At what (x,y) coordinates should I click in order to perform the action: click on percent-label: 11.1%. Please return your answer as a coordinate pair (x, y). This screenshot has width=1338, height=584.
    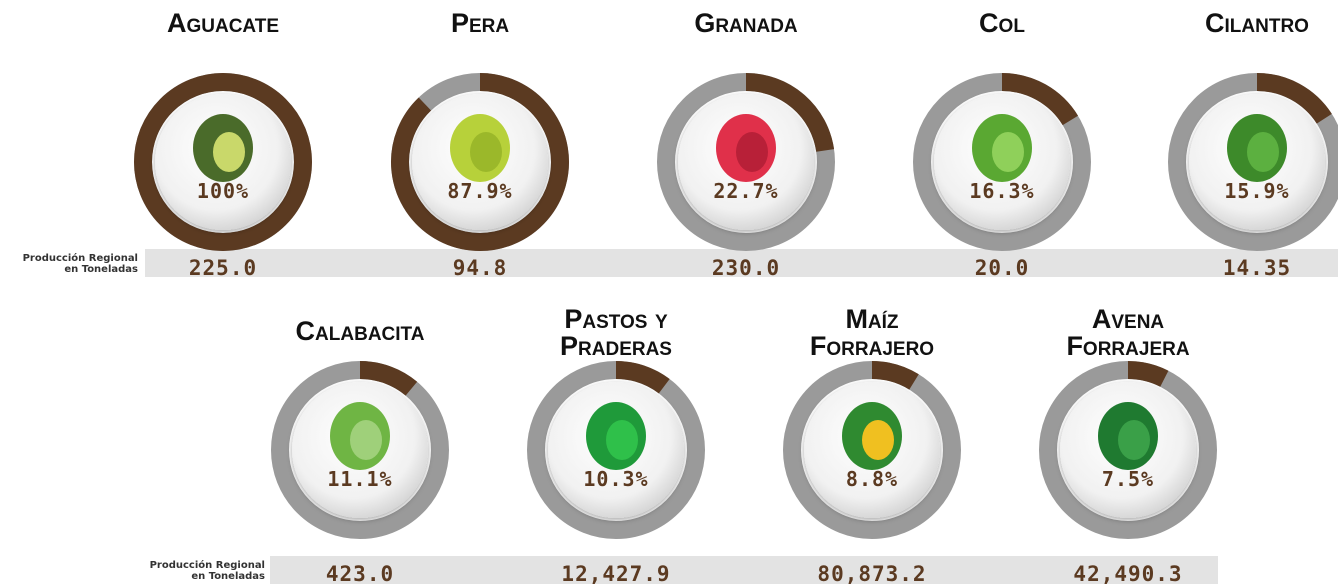
    Looking at the image, I should click on (359, 479).